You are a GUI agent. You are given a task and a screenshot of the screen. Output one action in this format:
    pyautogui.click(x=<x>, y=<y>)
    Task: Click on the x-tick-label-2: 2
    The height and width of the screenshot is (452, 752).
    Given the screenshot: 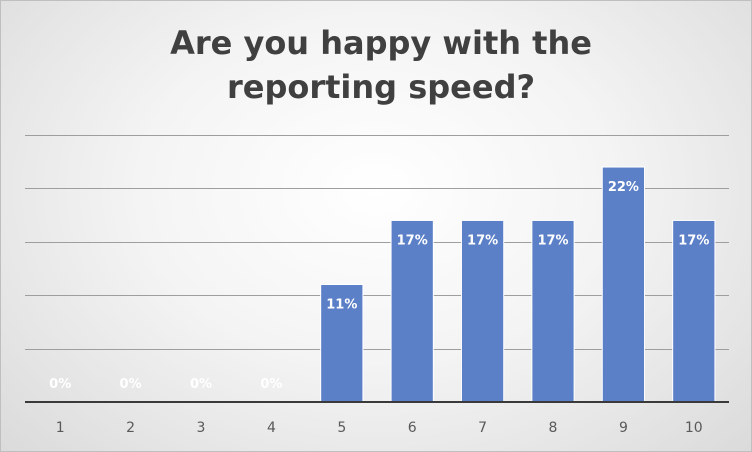 What is the action you would take?
    pyautogui.click(x=130, y=428)
    